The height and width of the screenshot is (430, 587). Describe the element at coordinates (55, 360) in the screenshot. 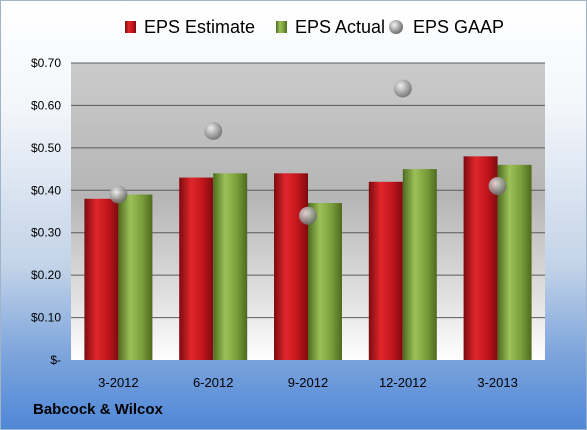

I see `y-tick-label: $-` at that location.